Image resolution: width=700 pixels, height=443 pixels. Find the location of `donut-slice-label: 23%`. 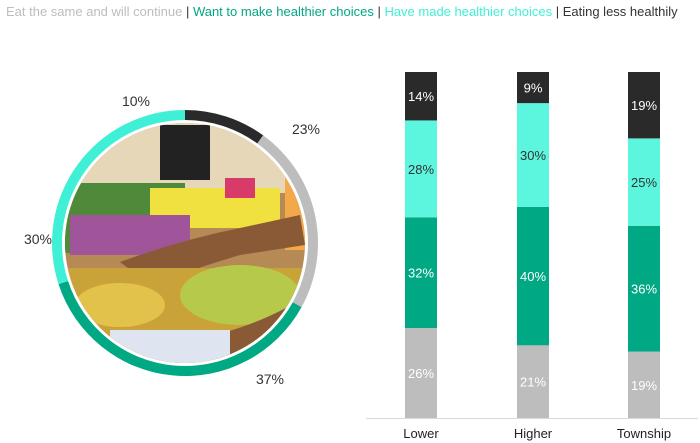

donut-slice-label: 23% is located at coordinates (306, 129).